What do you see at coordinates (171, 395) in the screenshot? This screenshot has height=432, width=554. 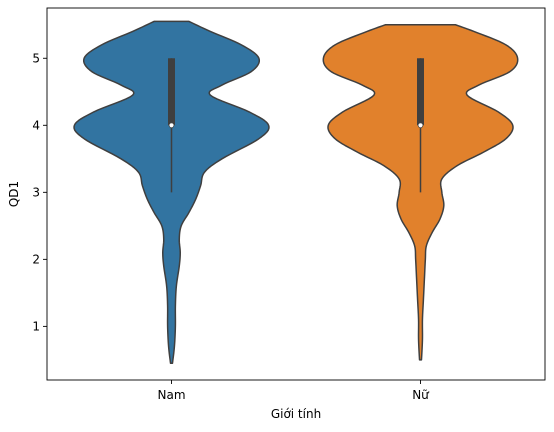 I see `x-tick-label: Nam` at bounding box center [171, 395].